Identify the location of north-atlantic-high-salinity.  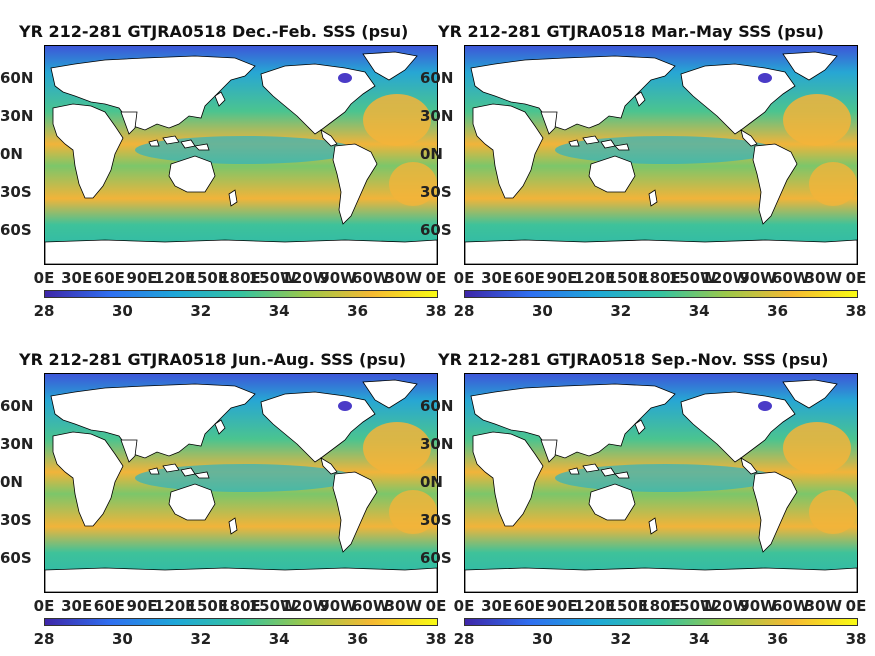
(817, 120).